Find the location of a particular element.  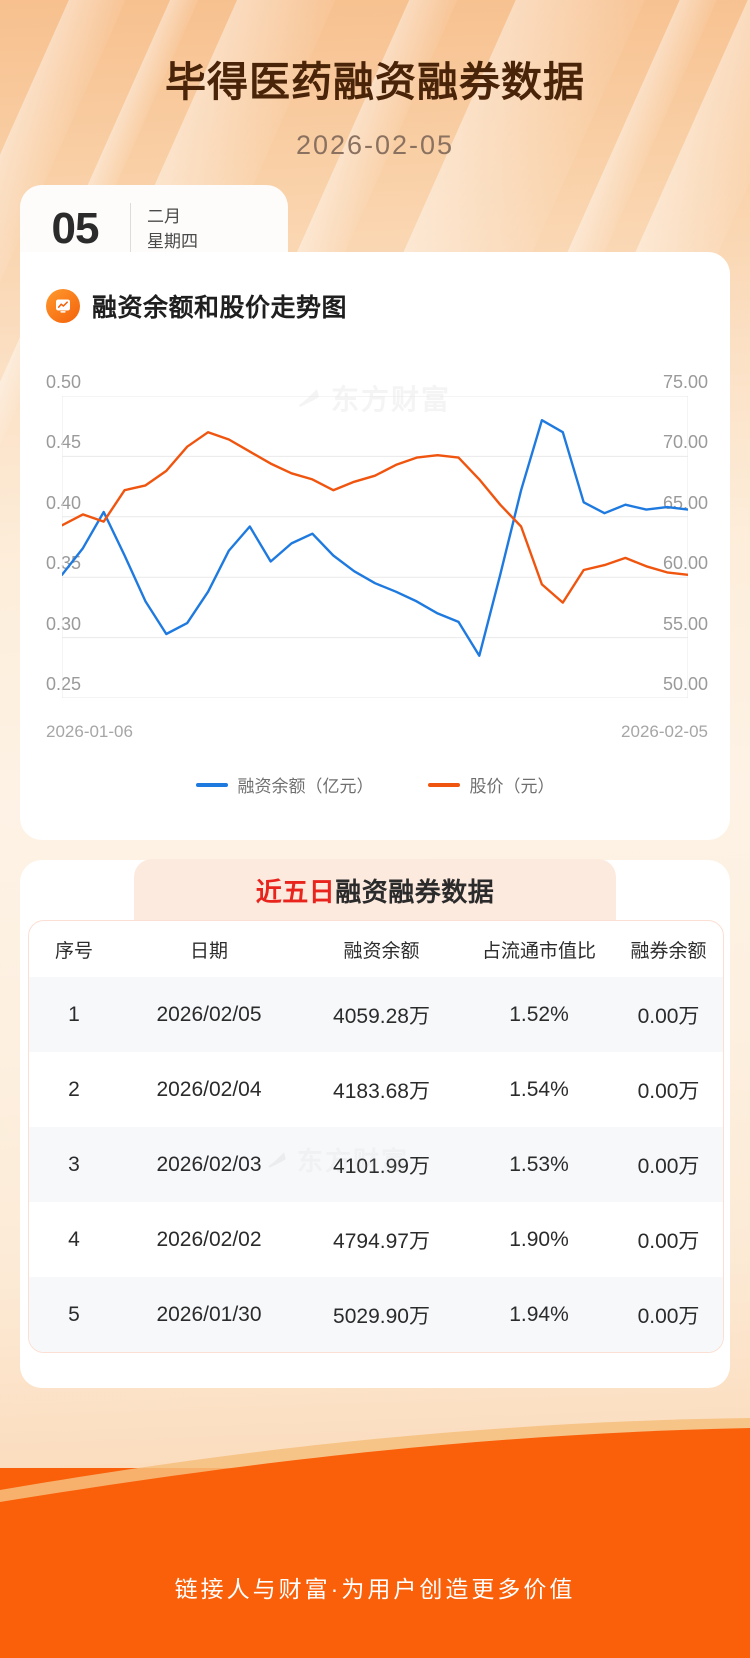

page-title: 毕得医药融资融券数据 is located at coordinates (375, 82).